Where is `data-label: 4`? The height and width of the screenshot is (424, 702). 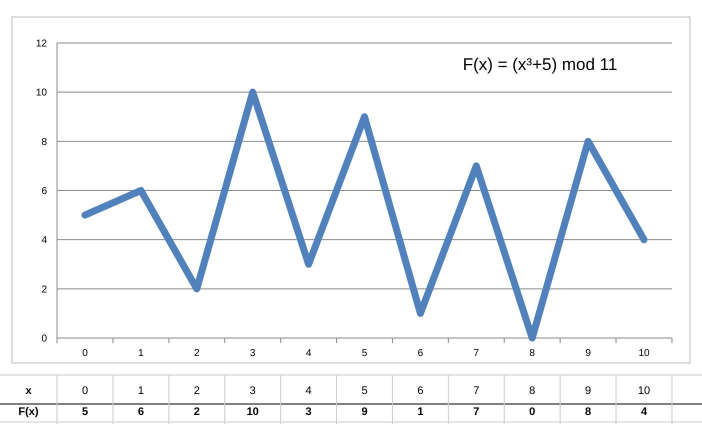 data-label: 4 is located at coordinates (644, 412).